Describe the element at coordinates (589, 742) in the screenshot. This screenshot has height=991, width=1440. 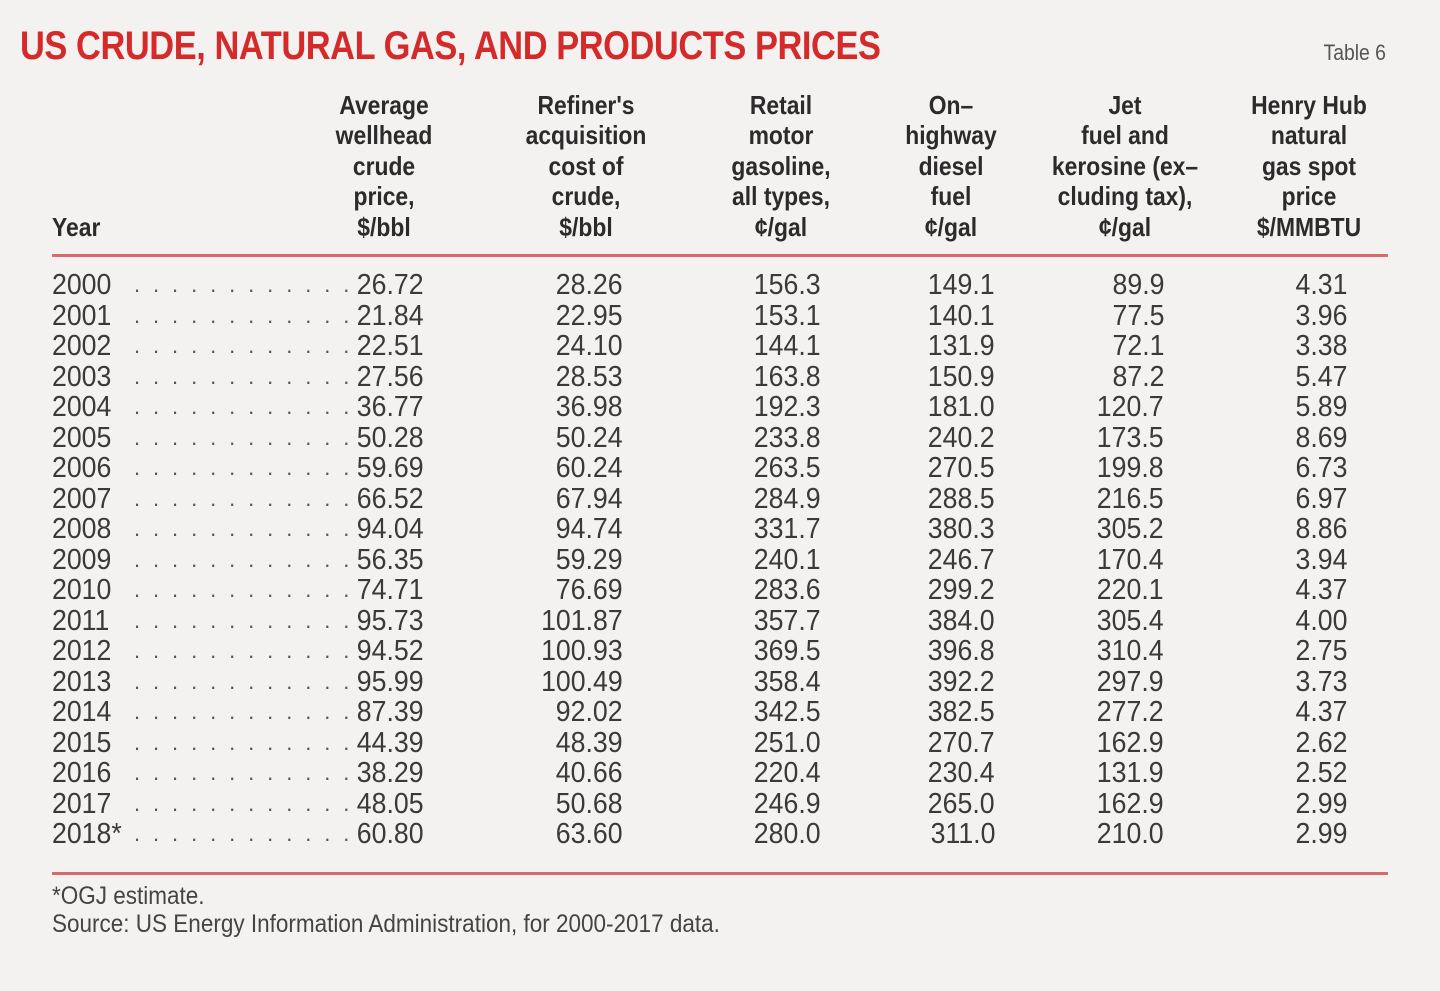
I see `value-cell-refiner: 48.39` at that location.